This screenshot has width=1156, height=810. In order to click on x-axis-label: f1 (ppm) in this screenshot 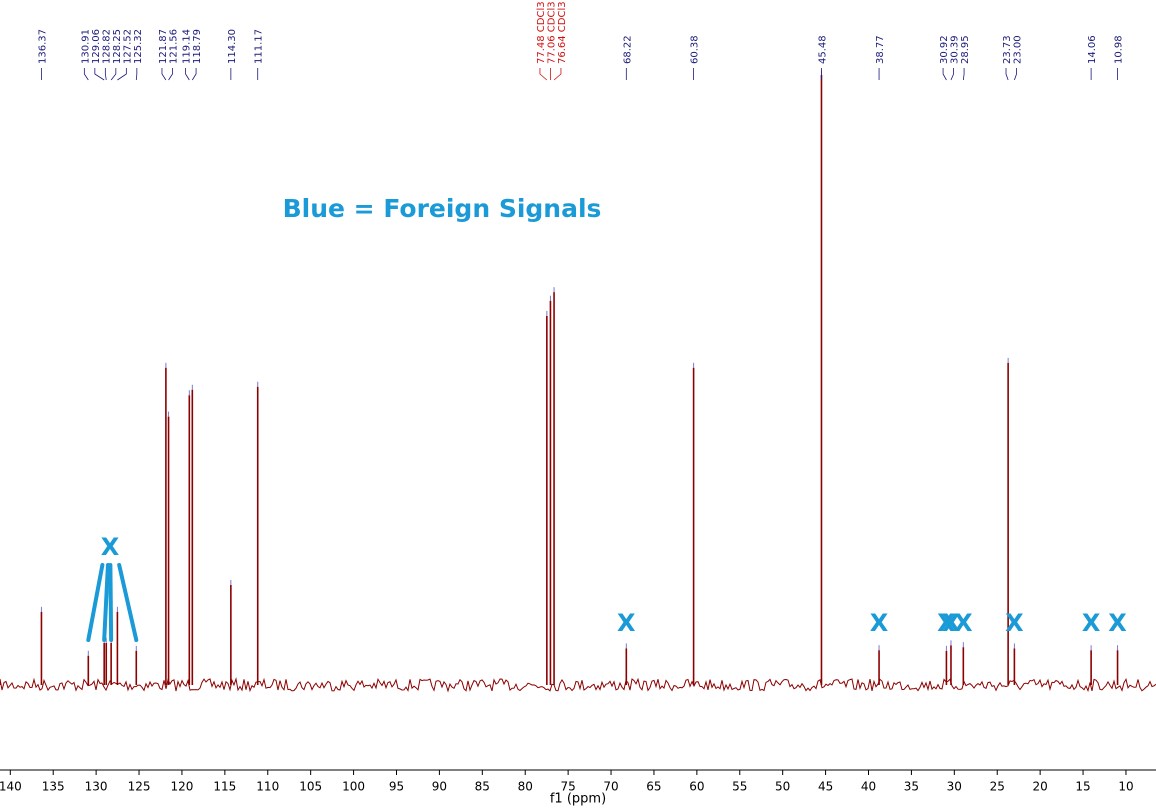, I will do `click(578, 799)`.